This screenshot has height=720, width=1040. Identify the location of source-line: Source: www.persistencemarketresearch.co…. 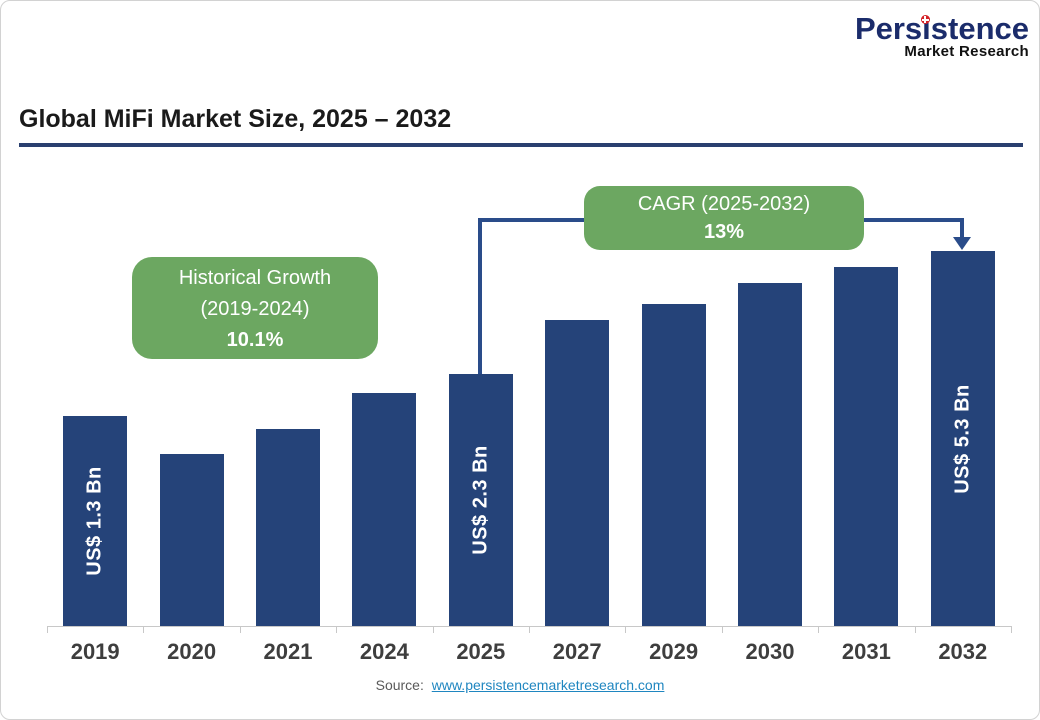
(520, 685).